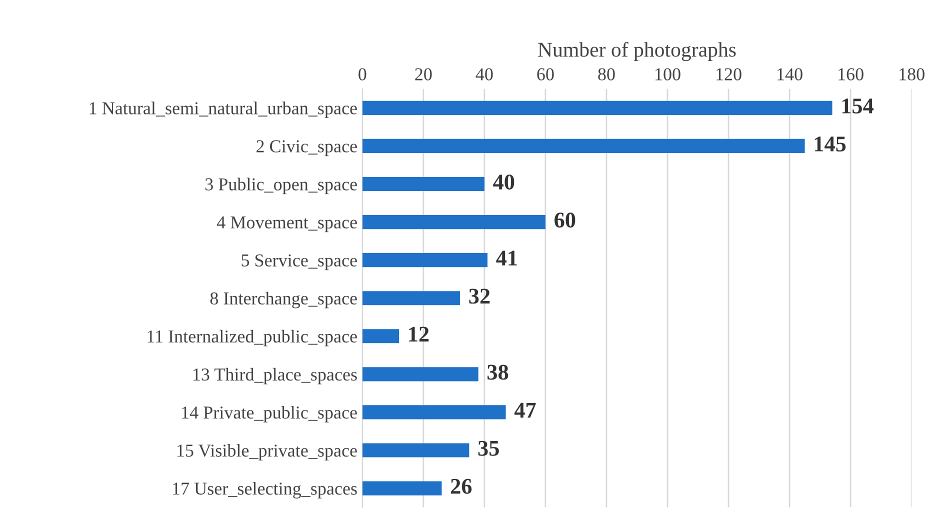 The height and width of the screenshot is (523, 934). I want to click on data-label: 154, so click(858, 106).